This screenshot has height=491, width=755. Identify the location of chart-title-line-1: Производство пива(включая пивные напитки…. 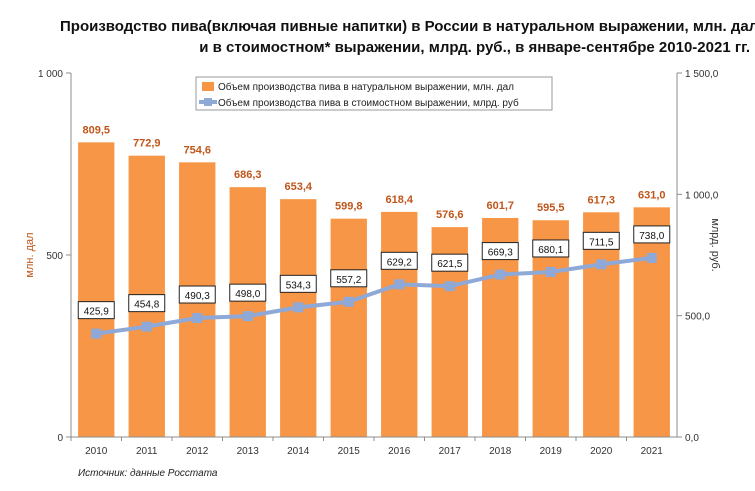
(407, 26).